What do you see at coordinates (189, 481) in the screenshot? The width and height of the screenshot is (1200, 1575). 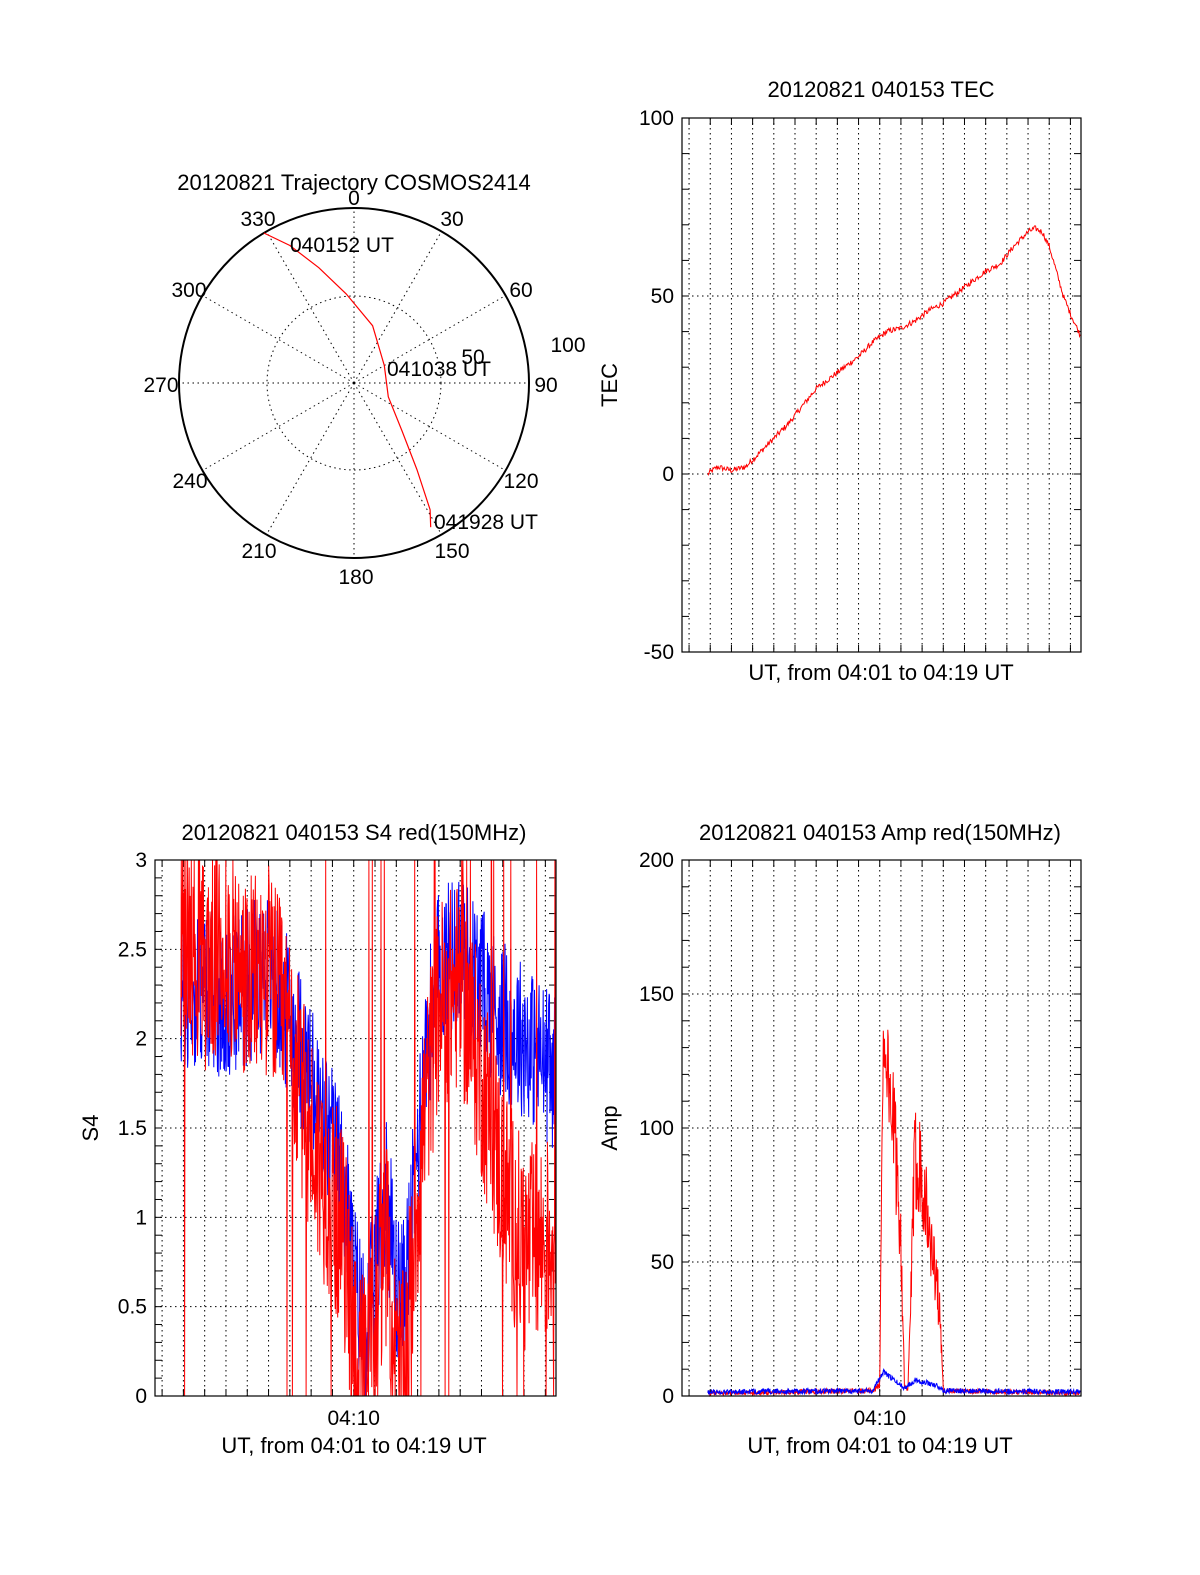 I see `polar-angle-label: 240` at bounding box center [189, 481].